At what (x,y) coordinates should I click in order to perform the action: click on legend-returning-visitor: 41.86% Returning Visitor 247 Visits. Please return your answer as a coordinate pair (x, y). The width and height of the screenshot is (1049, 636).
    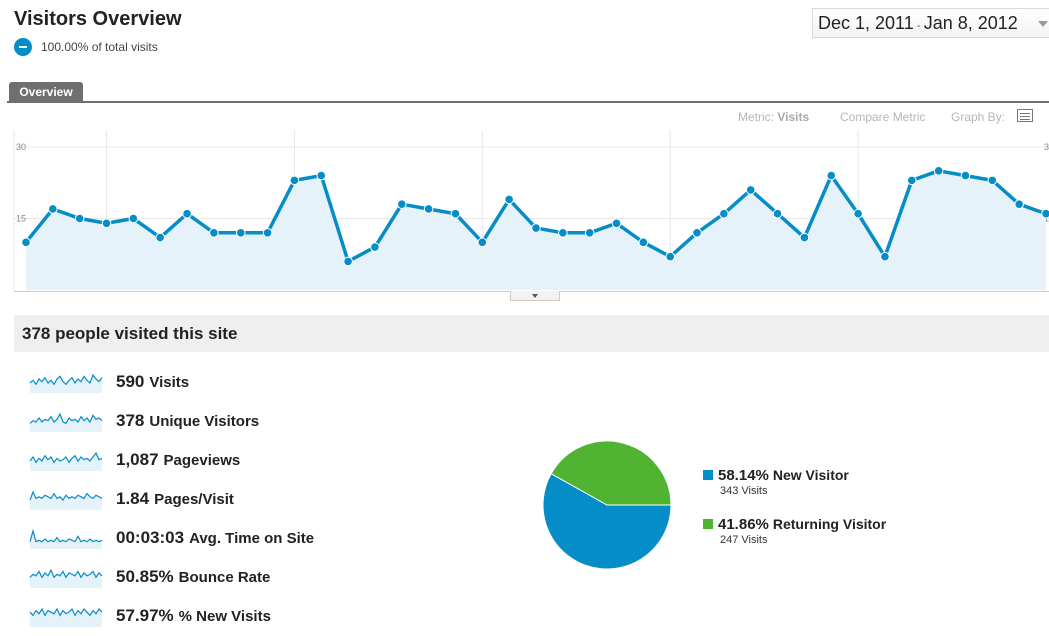
    Looking at the image, I should click on (794, 530).